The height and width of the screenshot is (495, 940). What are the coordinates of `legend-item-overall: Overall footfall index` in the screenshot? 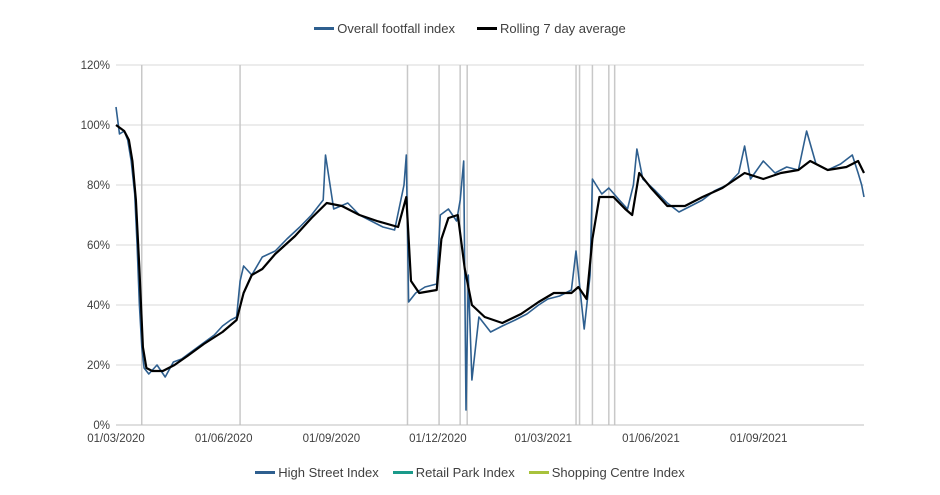 It's located at (384, 28).